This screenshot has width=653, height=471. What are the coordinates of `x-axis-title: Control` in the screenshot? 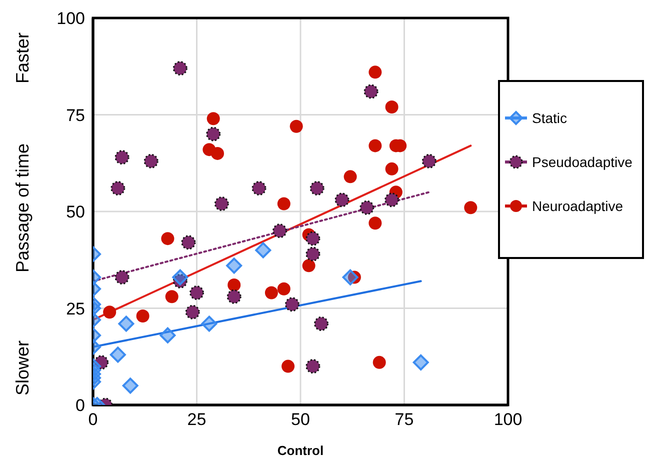 It's located at (300, 450).